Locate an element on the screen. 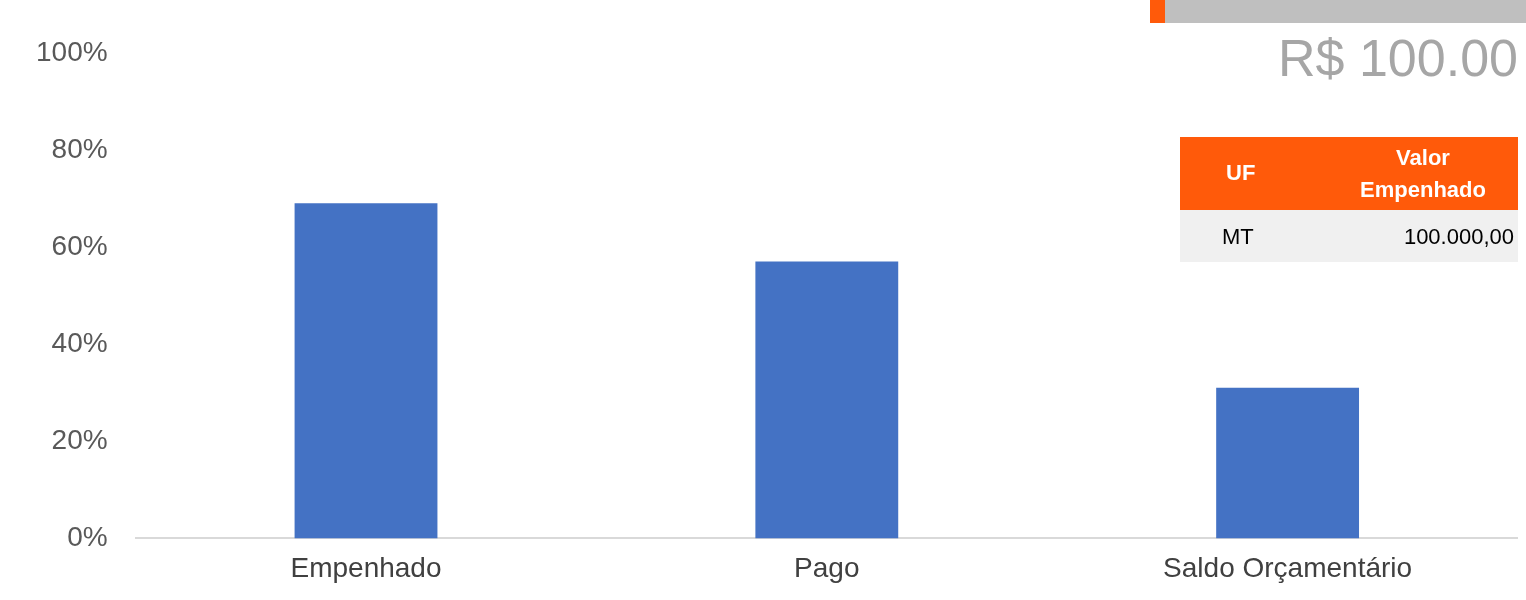  x-tick-label: Pago is located at coordinates (827, 567).